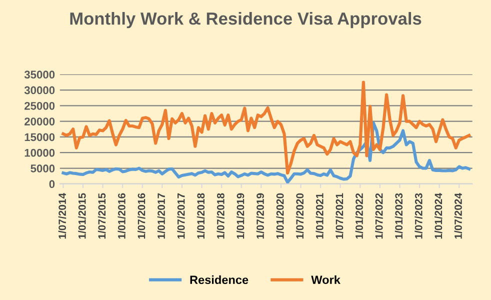 The width and height of the screenshot is (491, 300). I want to click on legend-label: Residence, so click(219, 279).